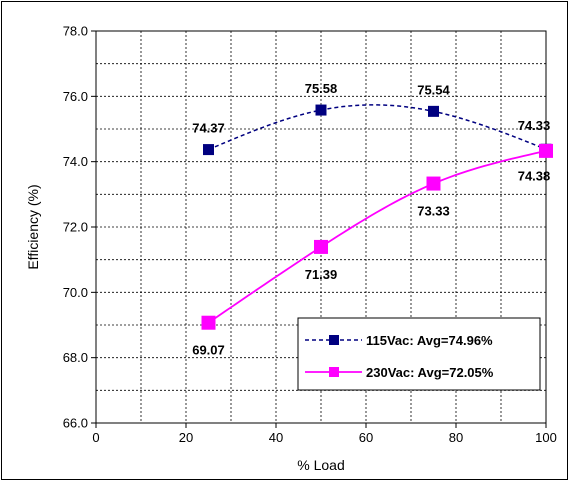 The height and width of the screenshot is (483, 571). I want to click on data-label-115vac: 75.54, so click(433, 89).